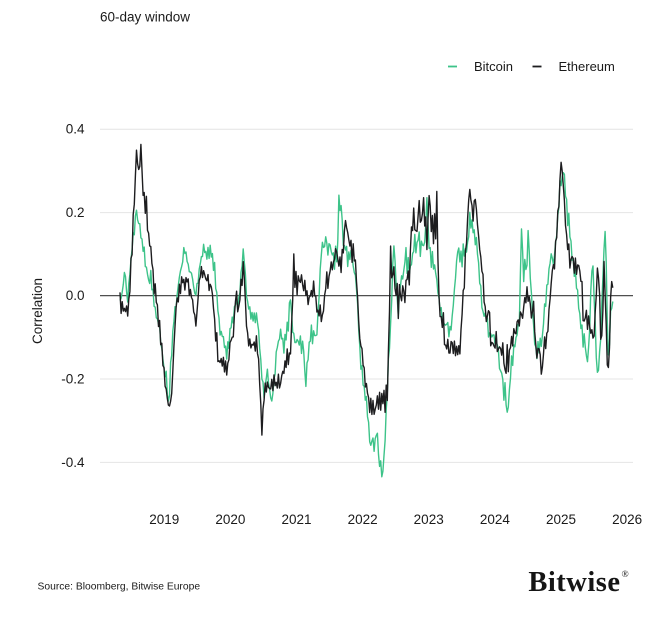  What do you see at coordinates (73, 462) in the screenshot?
I see `svg-text: -0.4` at bounding box center [73, 462].